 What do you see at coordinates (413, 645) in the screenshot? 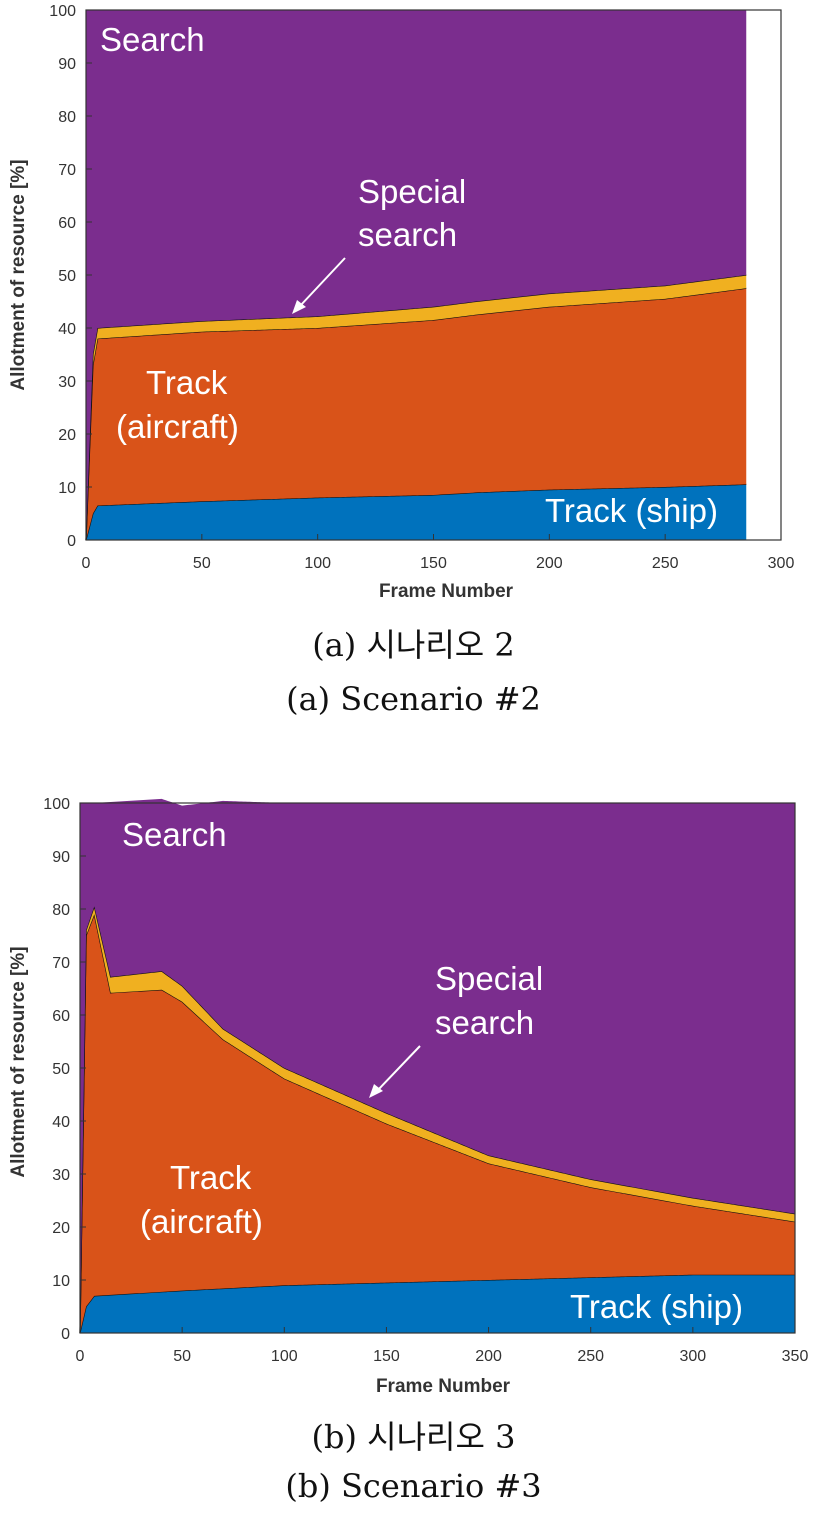
I see `caption-ko-a: (a) 시나리오 2` at bounding box center [413, 645].